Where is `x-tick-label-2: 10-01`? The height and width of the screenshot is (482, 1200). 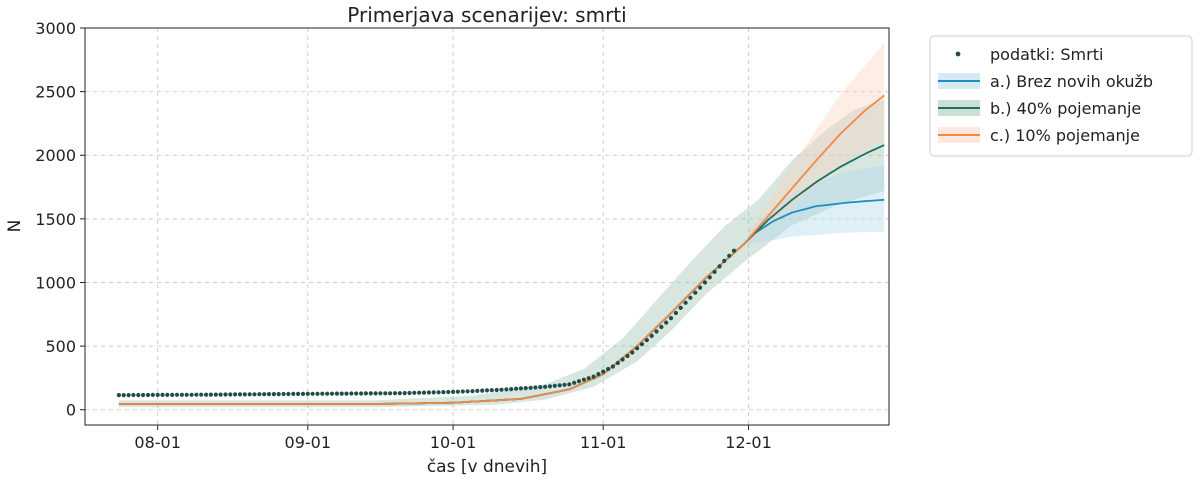
x-tick-label-2: 10-01 is located at coordinates (453, 442).